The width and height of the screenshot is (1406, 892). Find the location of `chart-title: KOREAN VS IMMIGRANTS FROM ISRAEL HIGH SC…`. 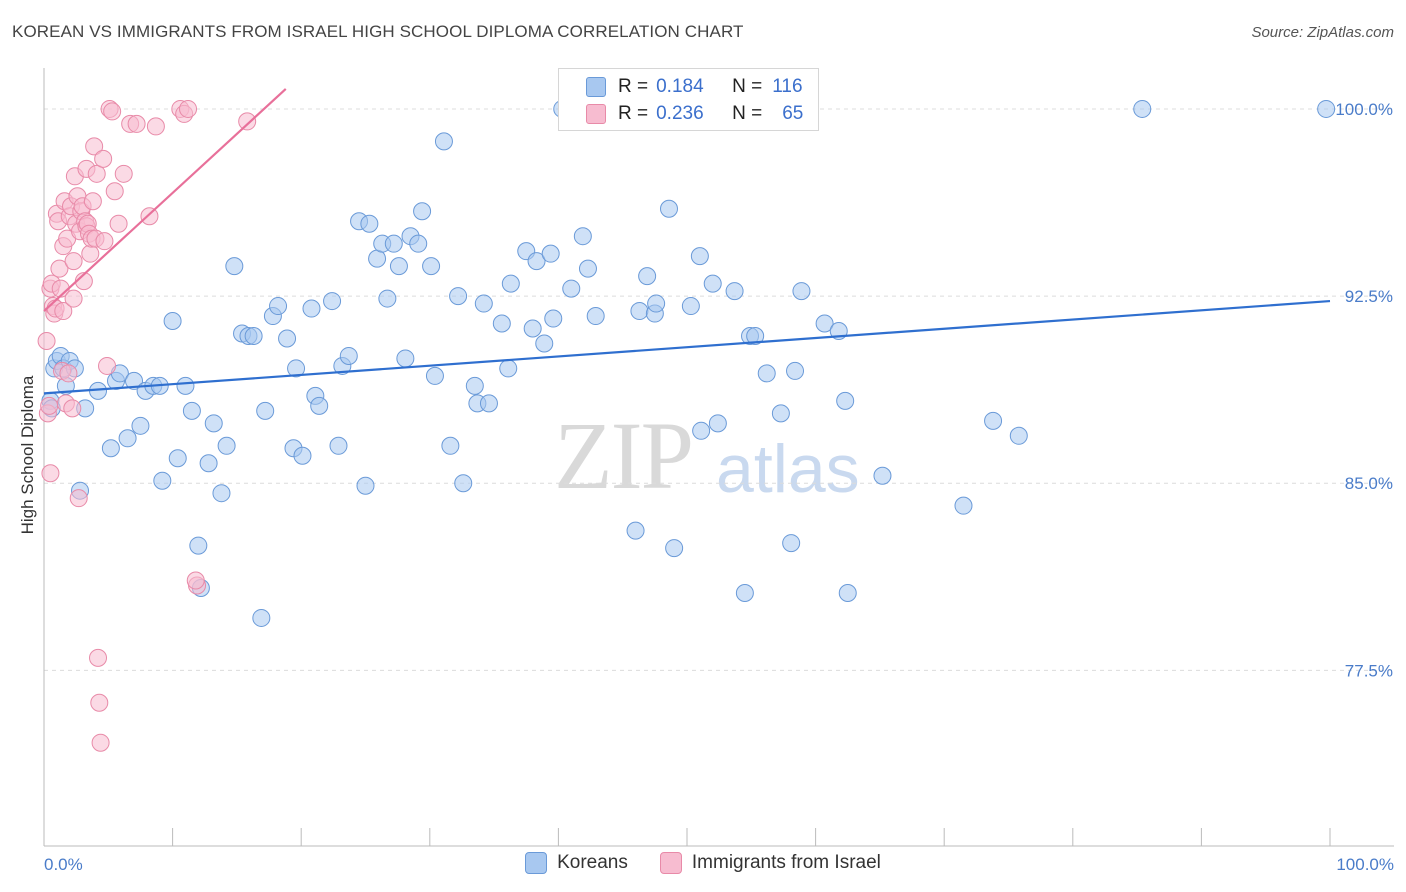

chart-title: KOREAN VS IMMIGRANTS FROM ISRAEL HIGH SC… is located at coordinates (378, 31).